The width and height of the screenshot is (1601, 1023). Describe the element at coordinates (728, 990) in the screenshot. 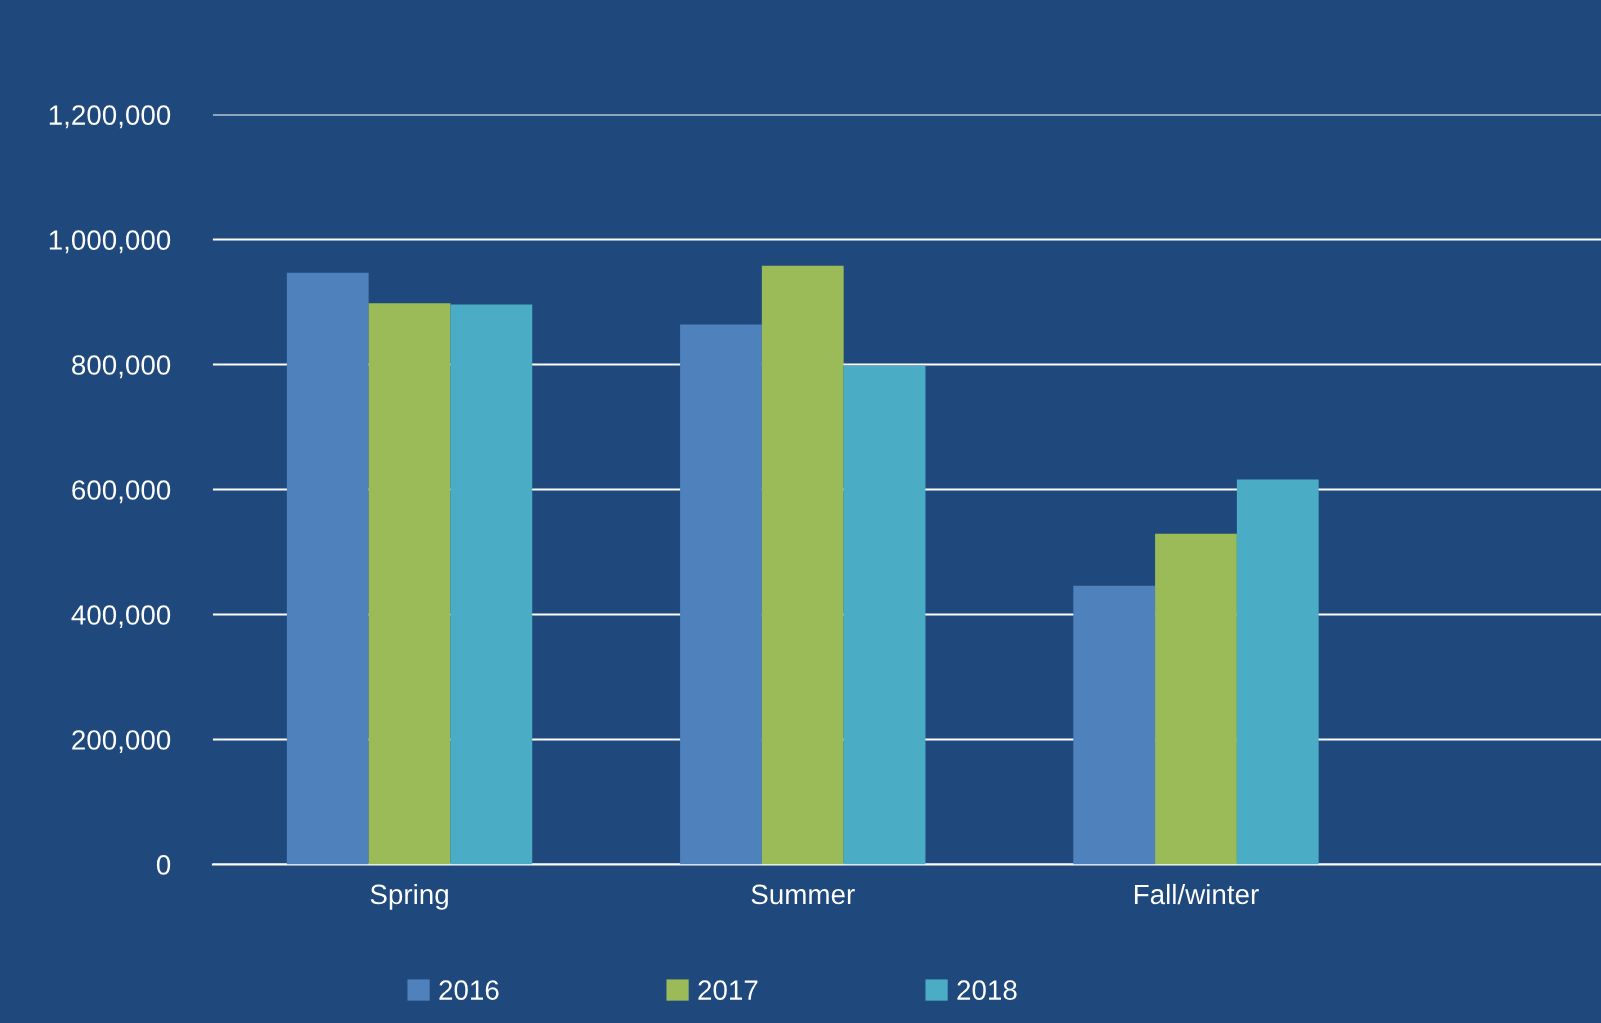

I see `legend-label: 2017` at that location.